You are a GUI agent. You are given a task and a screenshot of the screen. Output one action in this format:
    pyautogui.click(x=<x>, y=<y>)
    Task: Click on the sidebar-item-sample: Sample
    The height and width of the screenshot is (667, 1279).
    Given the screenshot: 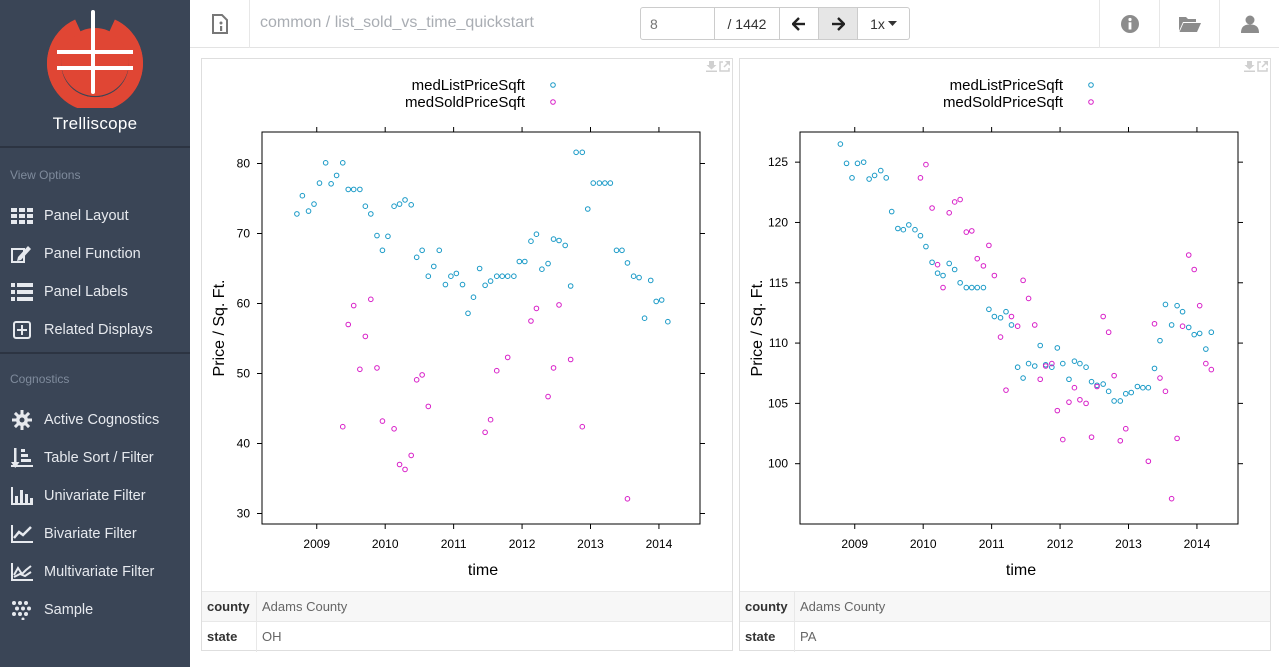 What is the action you would take?
    pyautogui.click(x=95, y=610)
    